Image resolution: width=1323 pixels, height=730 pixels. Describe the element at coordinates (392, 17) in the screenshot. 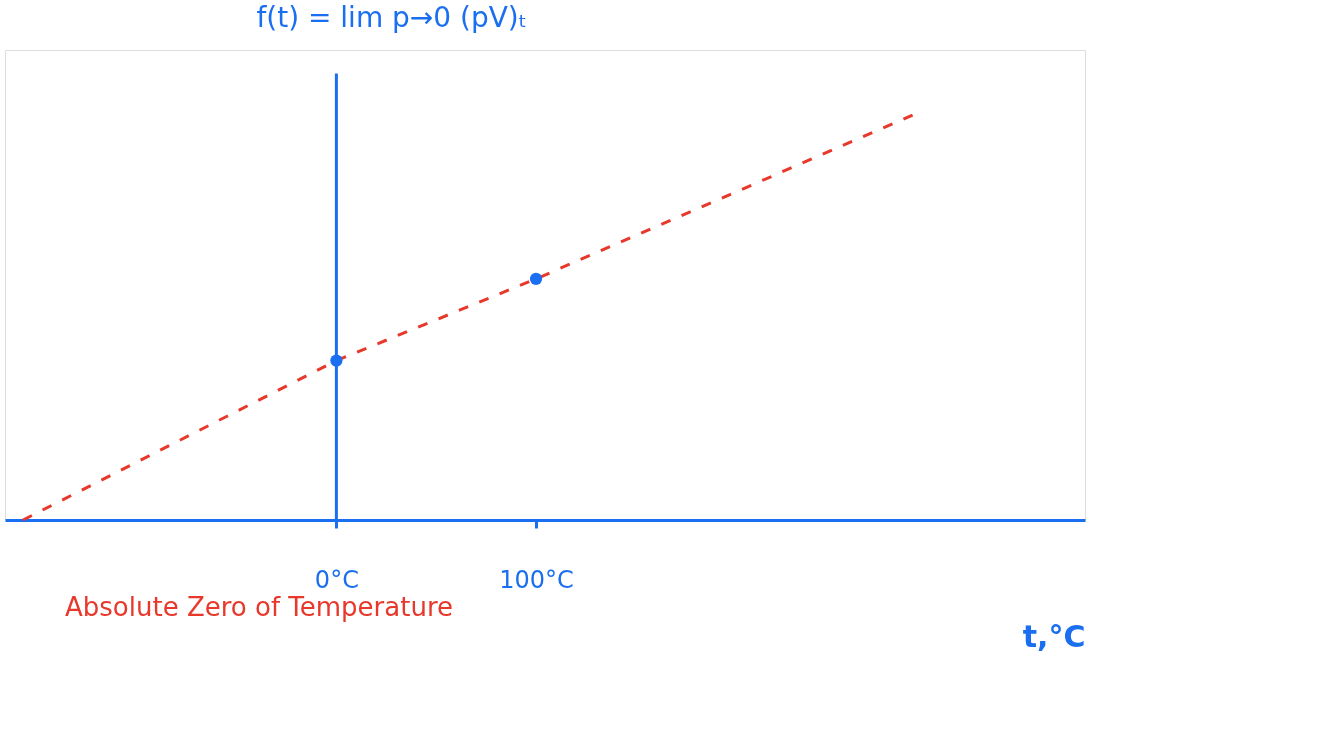

I see `y-axis-title: f(t) = lim p→0 (pV)ₜ` at that location.